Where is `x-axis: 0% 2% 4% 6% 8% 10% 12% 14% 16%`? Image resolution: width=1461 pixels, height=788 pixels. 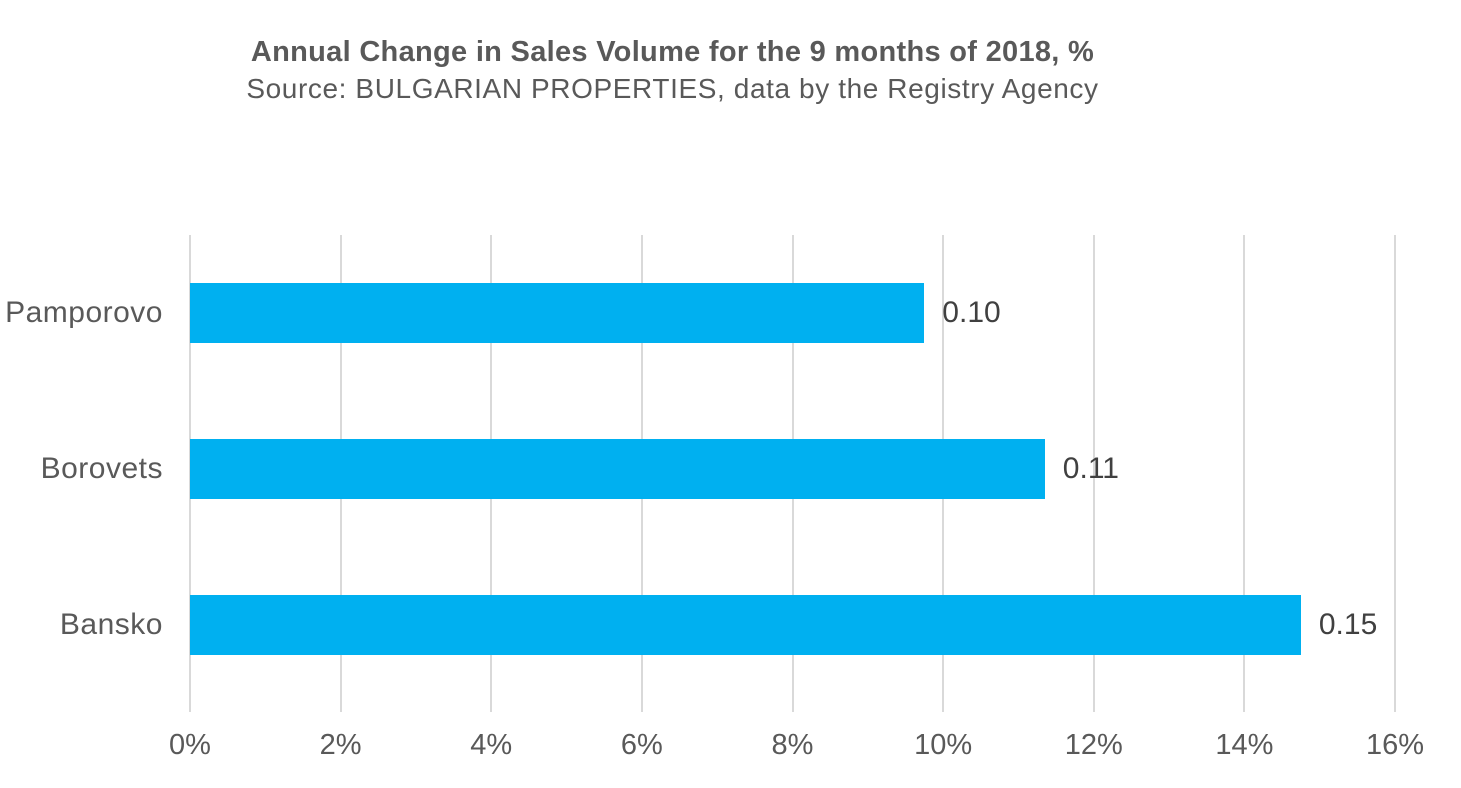
x-axis: 0% 2% 4% 6% 8% 10% 12% 14% 16% is located at coordinates (796, 749).